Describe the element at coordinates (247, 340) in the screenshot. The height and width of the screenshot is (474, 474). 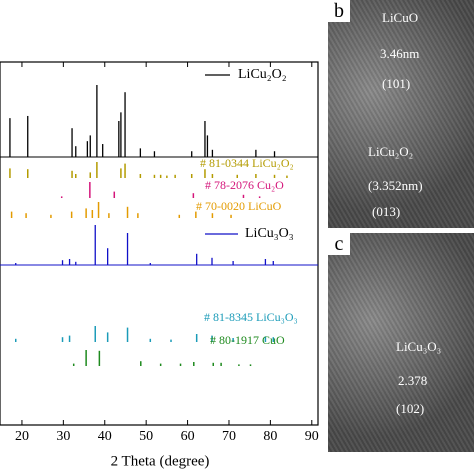
I see `legend-label: # 80-1917 CuO` at that location.